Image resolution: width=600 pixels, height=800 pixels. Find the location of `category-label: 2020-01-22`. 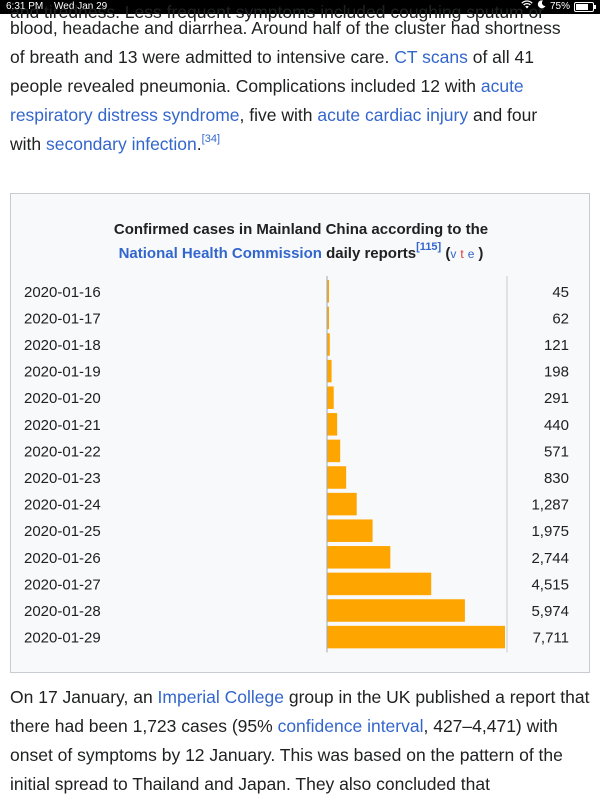

category-label: 2020-01-22 is located at coordinates (62, 451).